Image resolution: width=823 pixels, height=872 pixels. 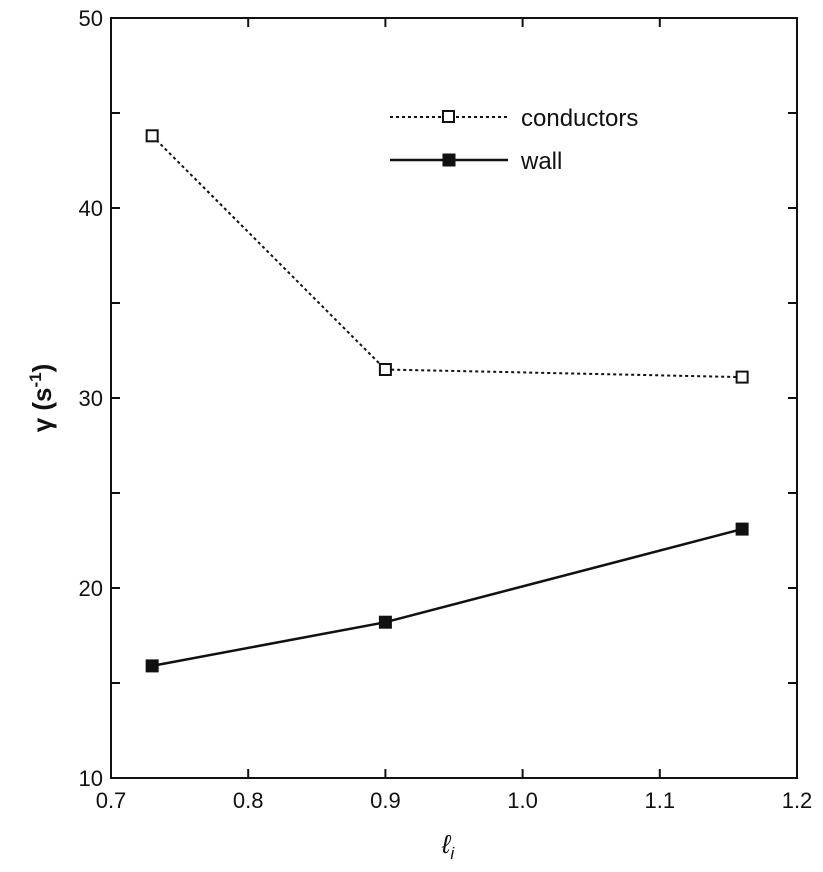 What do you see at coordinates (91, 398) in the screenshot?
I see `y-tick-label: 30` at bounding box center [91, 398].